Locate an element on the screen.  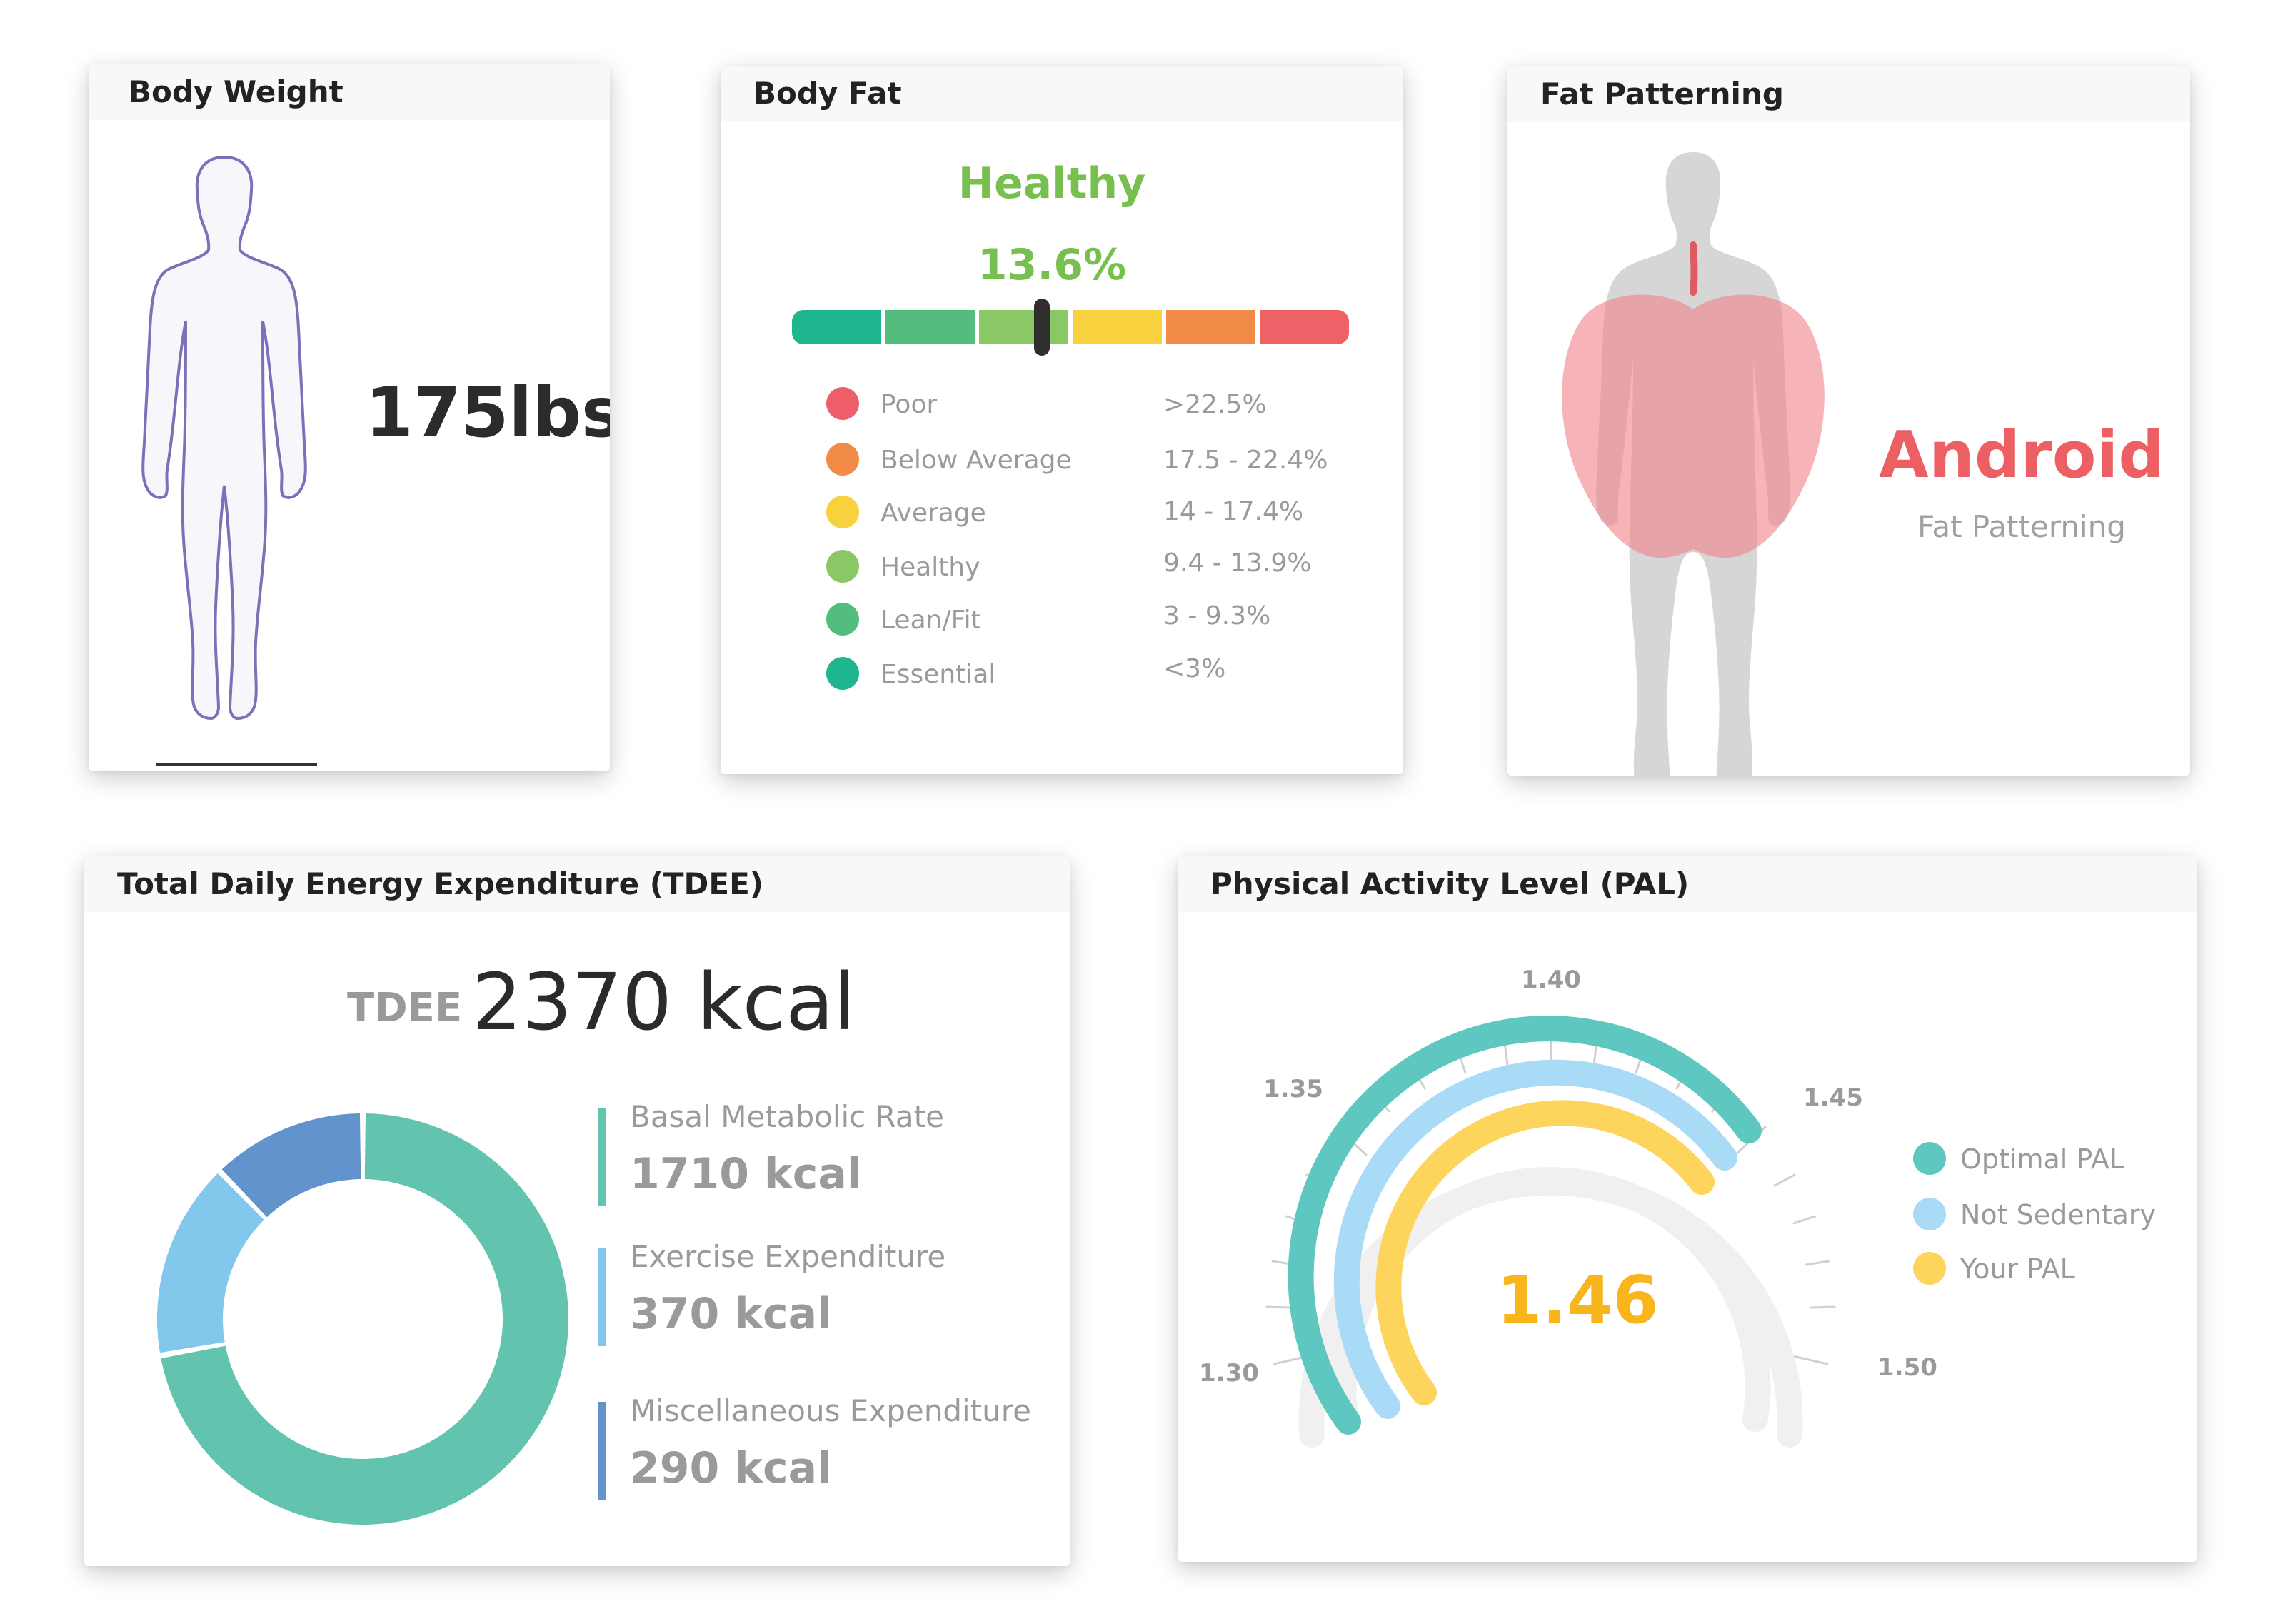
tdee-header: Total Daily Energy Expenditure (TDEE) is located at coordinates (577, 884).